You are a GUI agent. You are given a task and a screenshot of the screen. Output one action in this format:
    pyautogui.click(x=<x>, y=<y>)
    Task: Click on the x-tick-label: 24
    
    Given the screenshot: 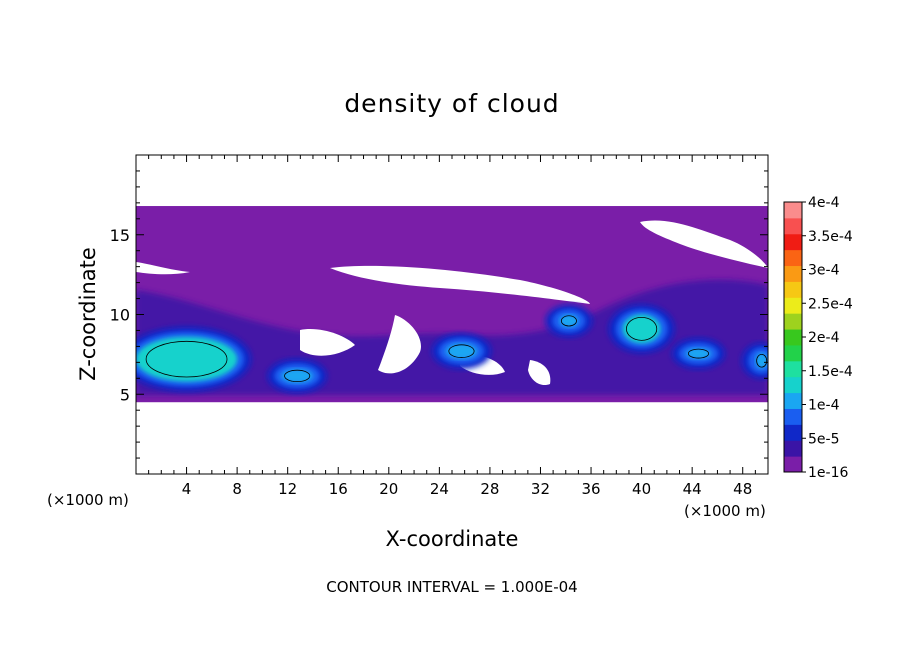 What is the action you would take?
    pyautogui.click(x=439, y=489)
    